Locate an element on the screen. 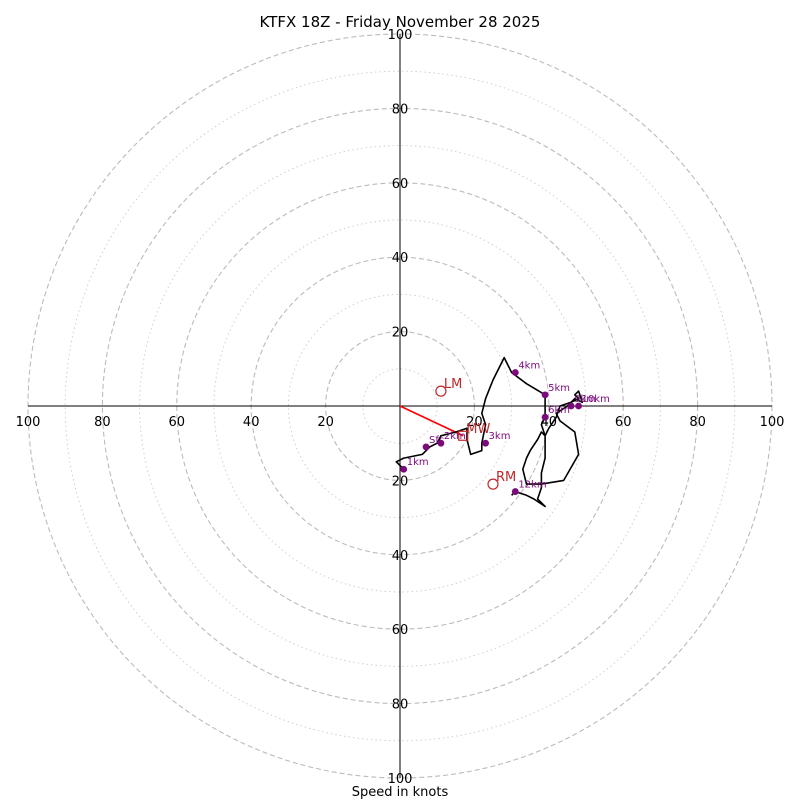 The image size is (800, 800). storm-motion-LM is located at coordinates (441, 391).